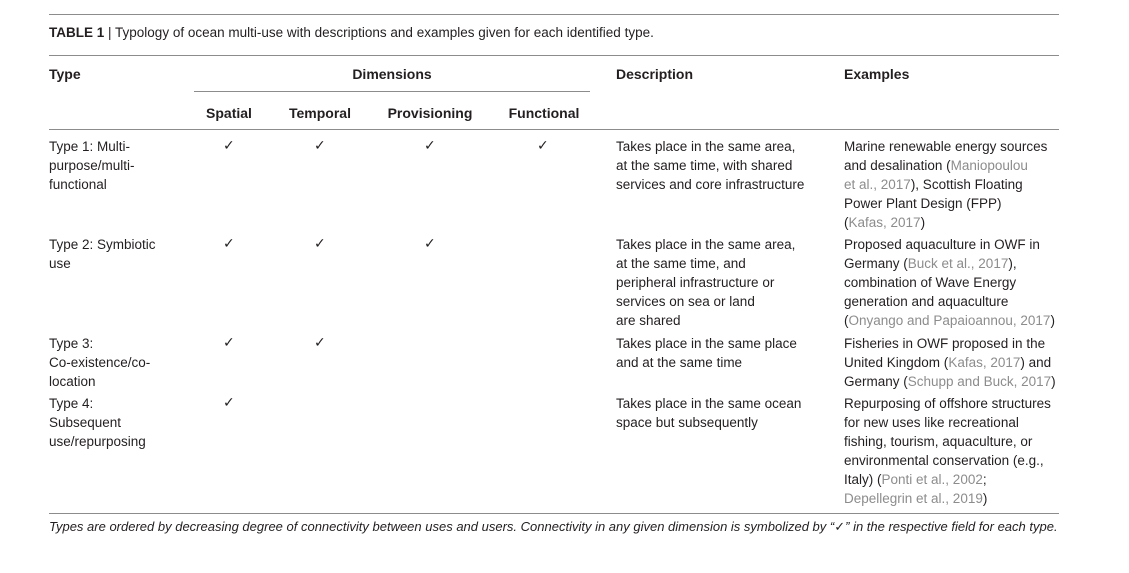  I want to click on type-line: Type 4:, so click(71, 403).